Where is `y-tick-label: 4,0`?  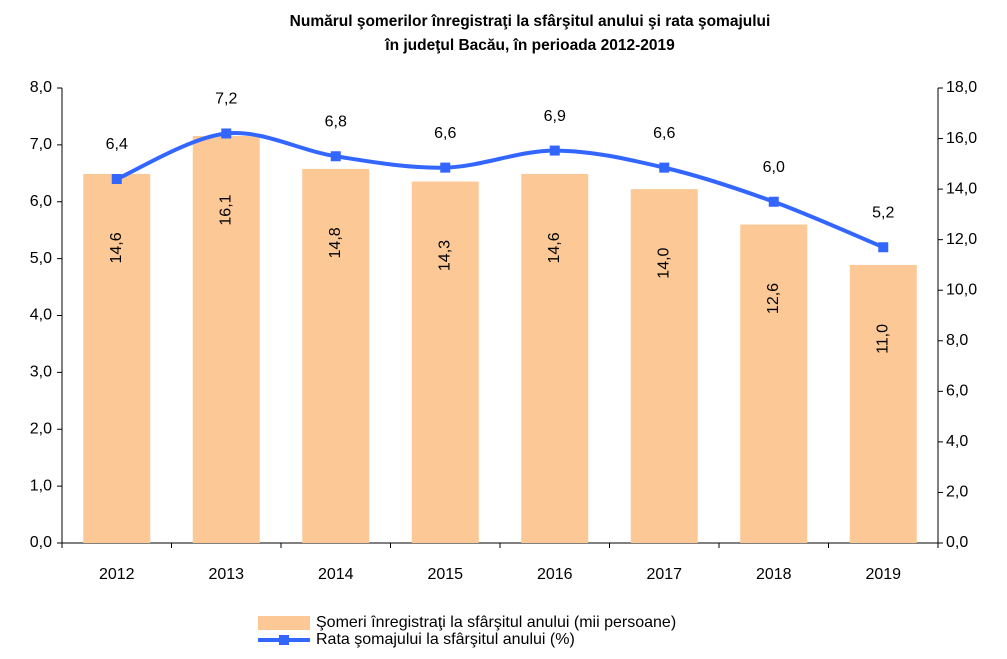 y-tick-label: 4,0 is located at coordinates (41, 315).